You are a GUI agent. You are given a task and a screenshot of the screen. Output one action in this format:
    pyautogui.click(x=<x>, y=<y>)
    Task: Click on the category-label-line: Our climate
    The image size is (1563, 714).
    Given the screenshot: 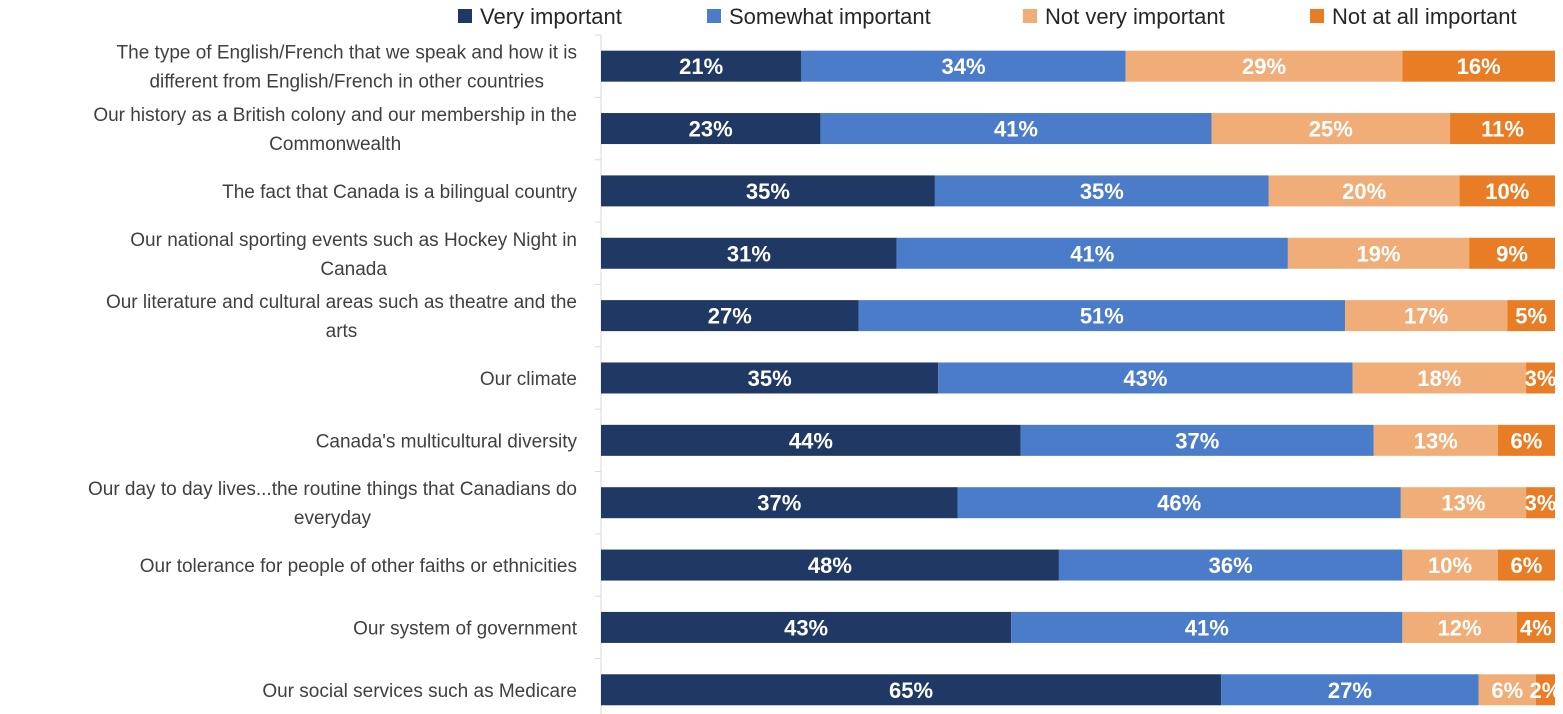 What is the action you would take?
    pyautogui.click(x=528, y=379)
    